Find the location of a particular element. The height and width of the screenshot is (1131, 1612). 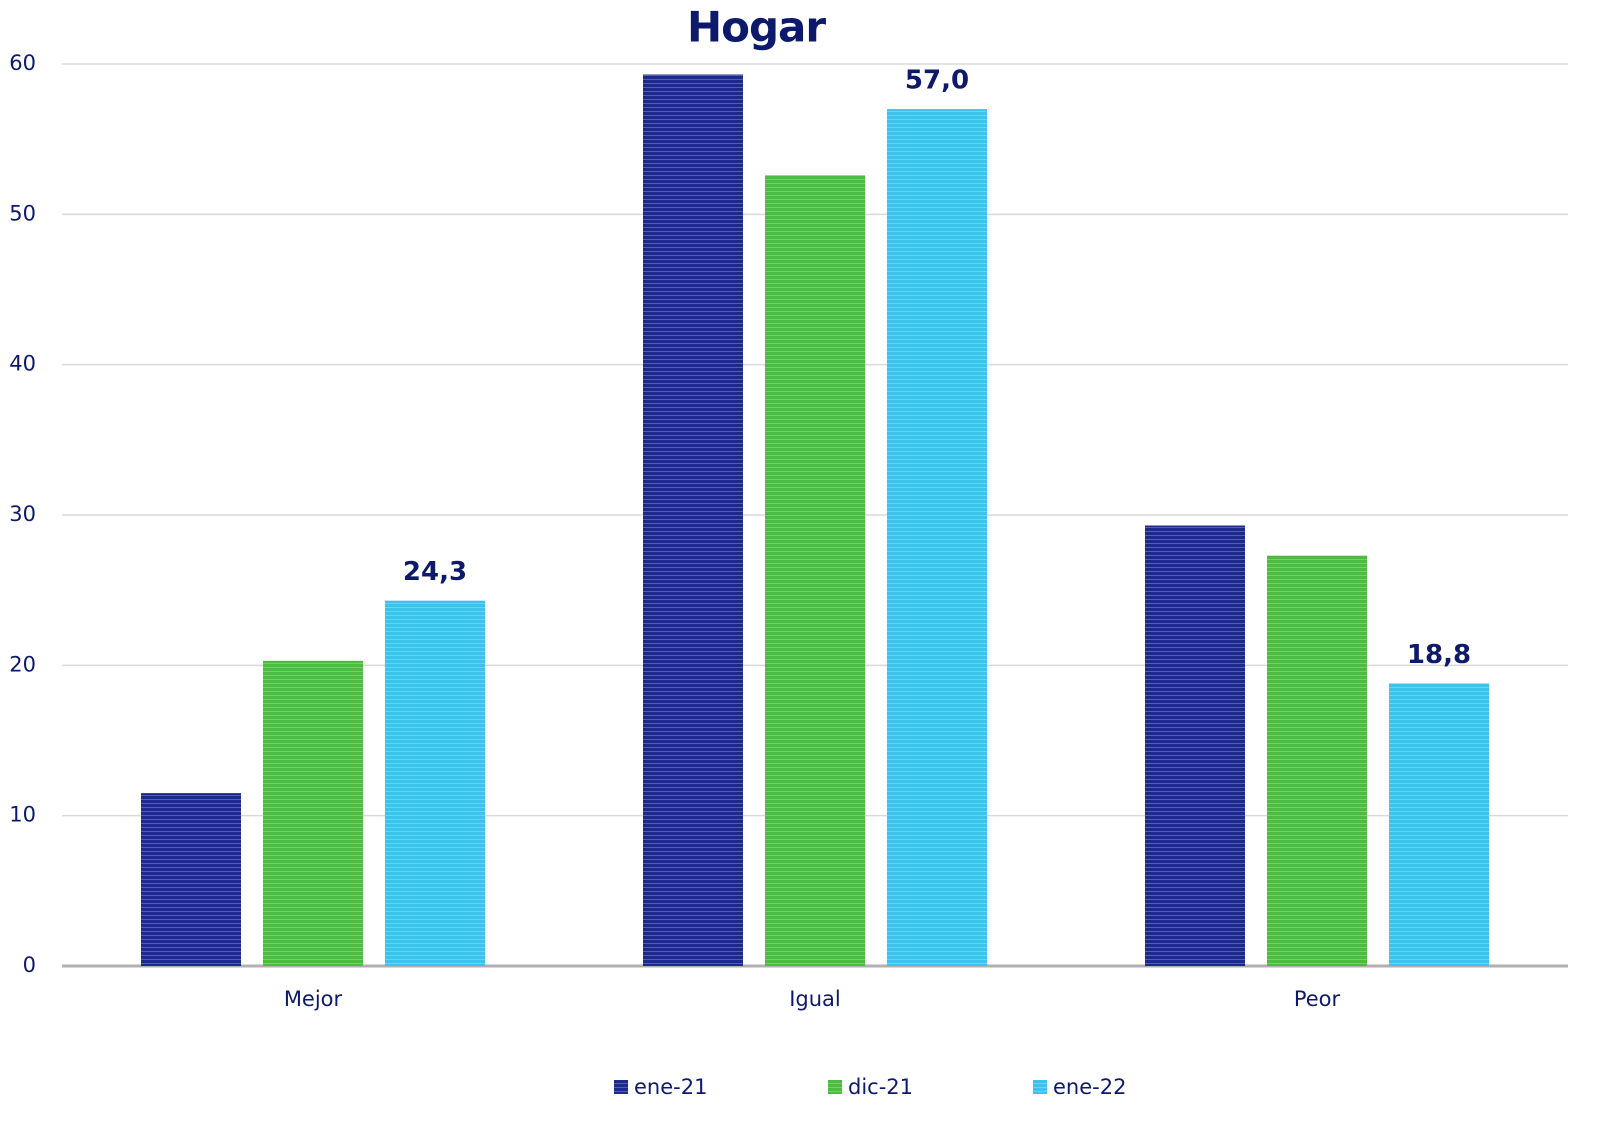

y-tick-label: 50 is located at coordinates (22, 213).